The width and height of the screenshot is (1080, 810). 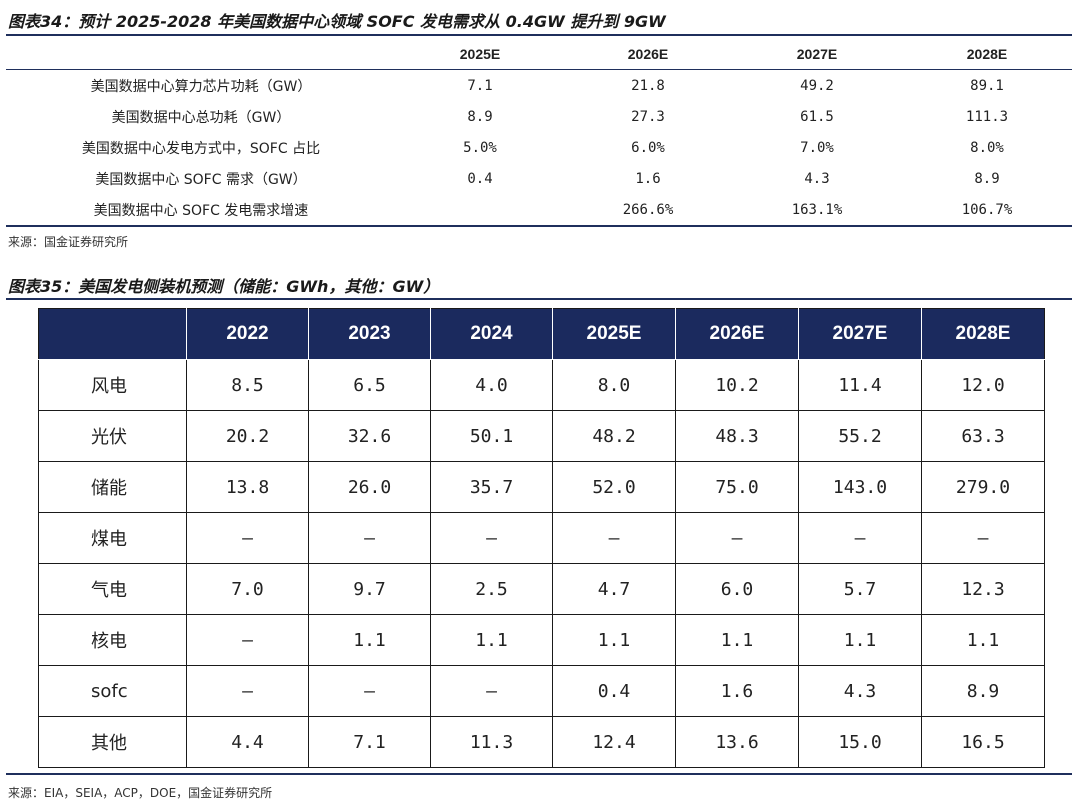 I want to click on row-label: 美国数据中心发电方式中，SOFC 占比, so click(x=201, y=148).